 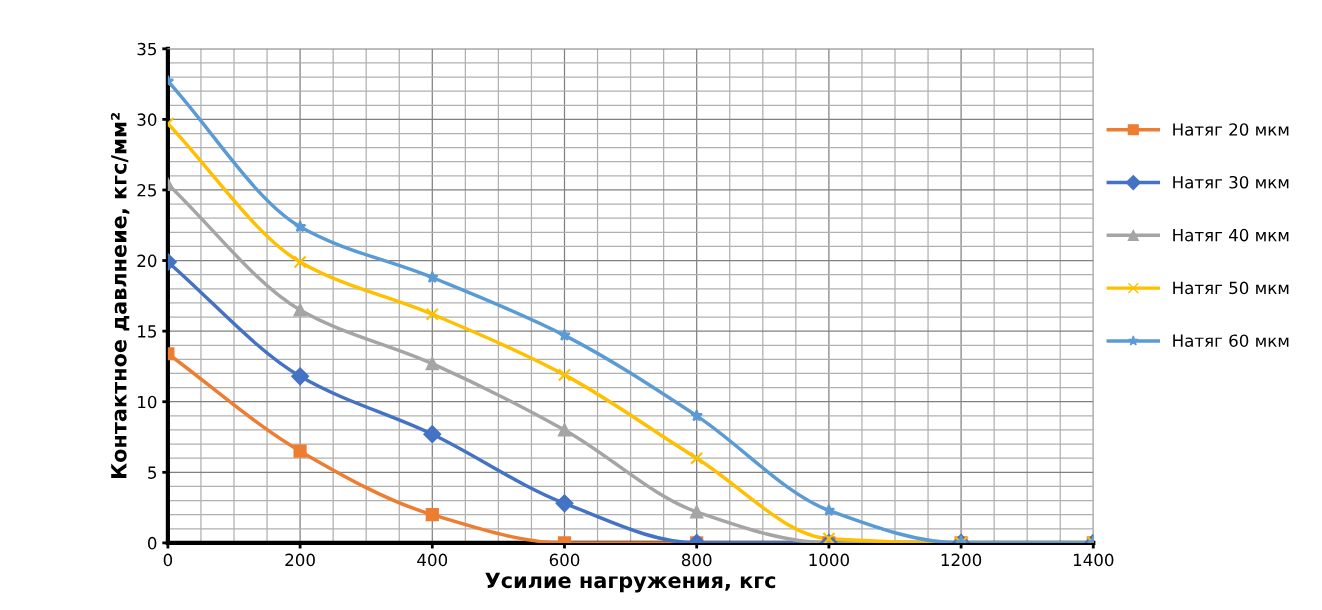 What do you see at coordinates (1231, 235) in the screenshot?
I see `legend-label: Натяг 40 мкм` at bounding box center [1231, 235].